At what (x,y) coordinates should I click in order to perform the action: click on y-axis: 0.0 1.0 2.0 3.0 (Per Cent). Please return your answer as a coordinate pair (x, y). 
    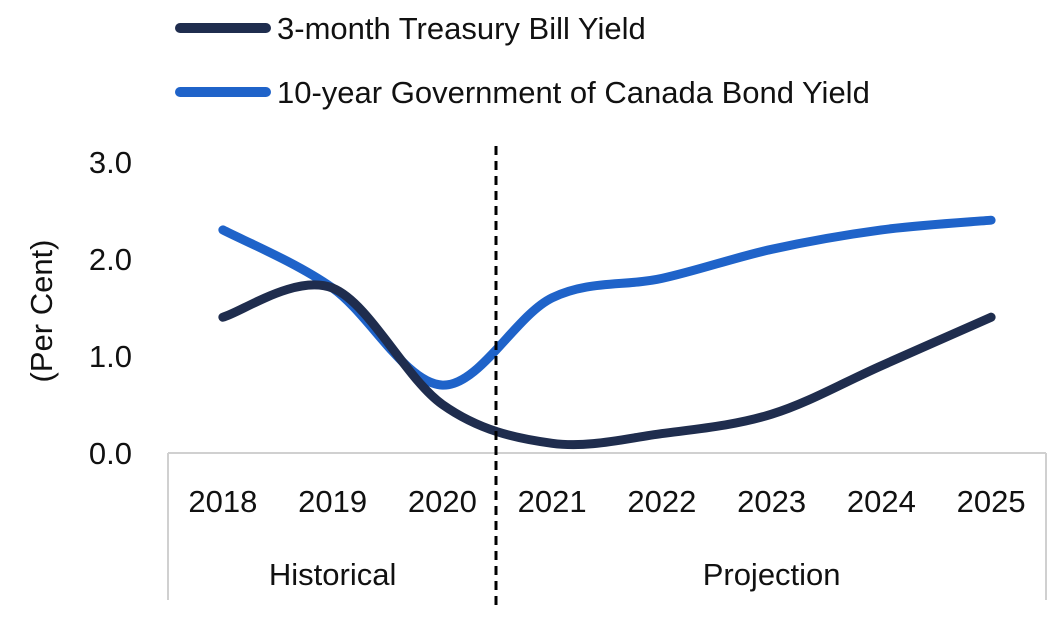
    Looking at the image, I should click on (78, 308).